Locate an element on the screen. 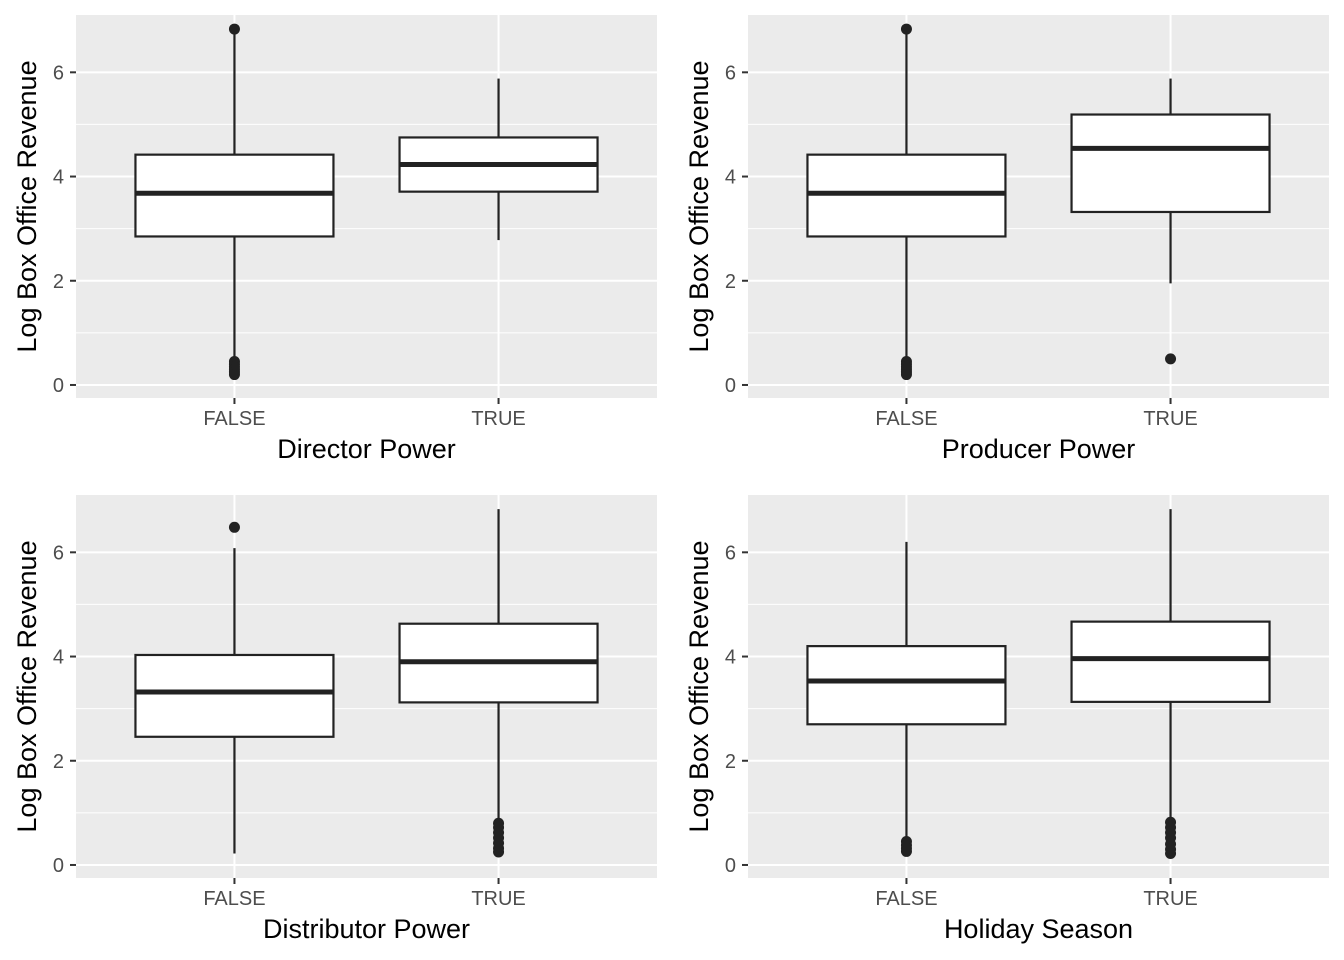 The width and height of the screenshot is (1344, 960). x-axis-title: Producer Power is located at coordinates (1039, 449).